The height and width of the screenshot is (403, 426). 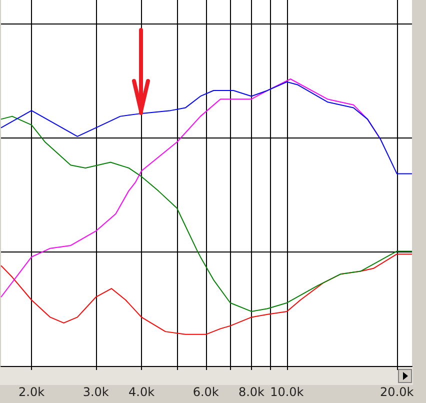 I want to click on x-tick-label: 20.0k, so click(x=397, y=392).